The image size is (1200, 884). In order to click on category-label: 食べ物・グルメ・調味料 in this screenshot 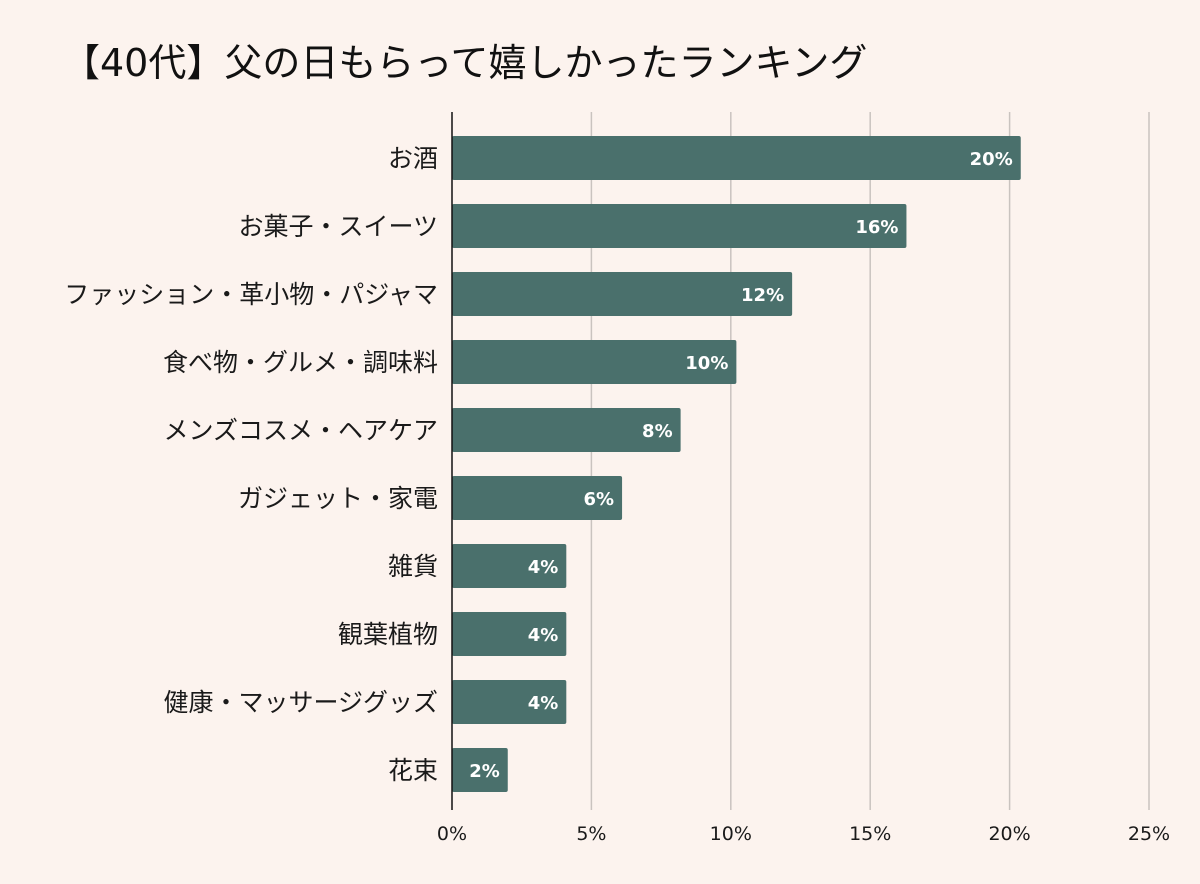, I will do `click(300, 362)`.